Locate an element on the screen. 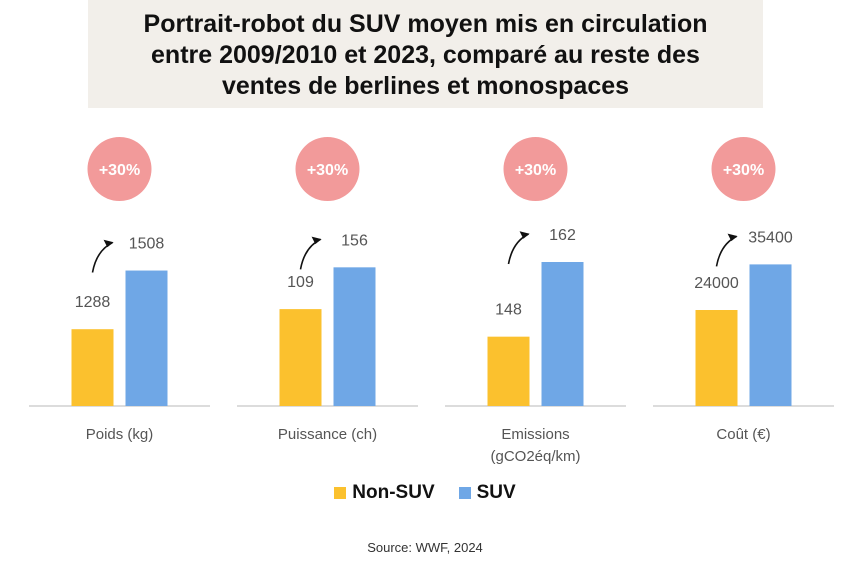 The height and width of the screenshot is (569, 850). panel-1-bar-suv is located at coordinates (354, 336).